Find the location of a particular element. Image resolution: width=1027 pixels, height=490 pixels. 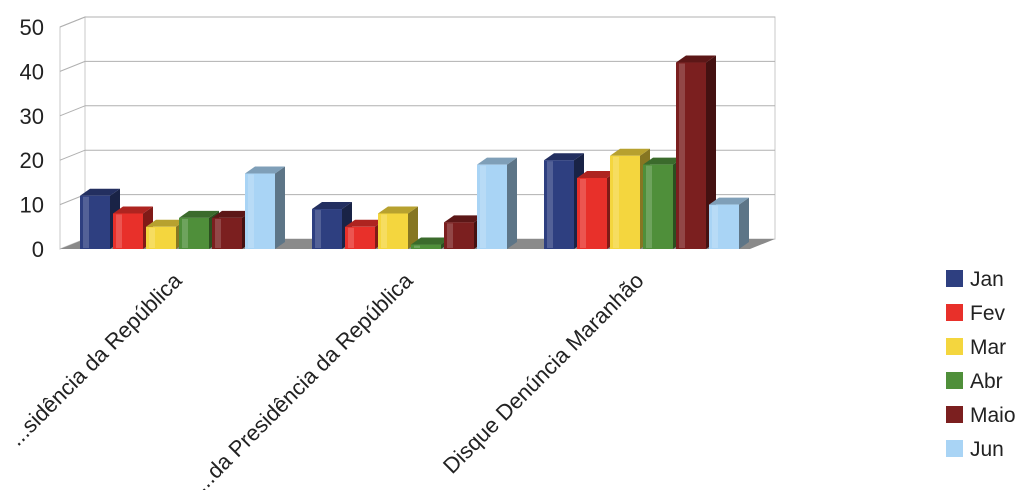

y-tick-label: 10 is located at coordinates (32, 205).